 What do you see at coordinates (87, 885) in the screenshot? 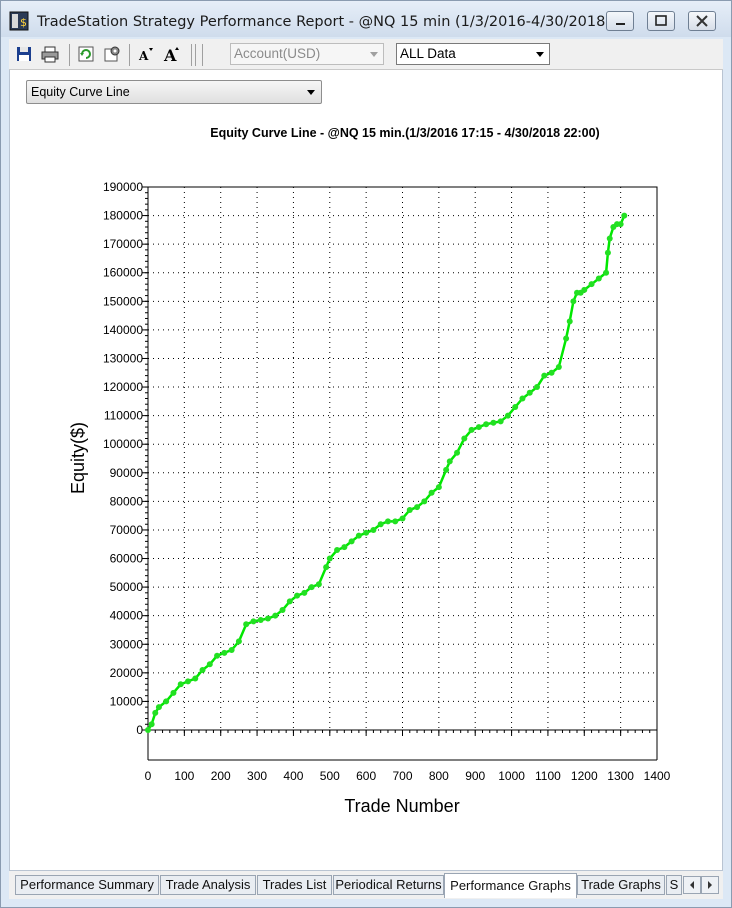
I see `tab-performance-summary: Performance Summary` at bounding box center [87, 885].